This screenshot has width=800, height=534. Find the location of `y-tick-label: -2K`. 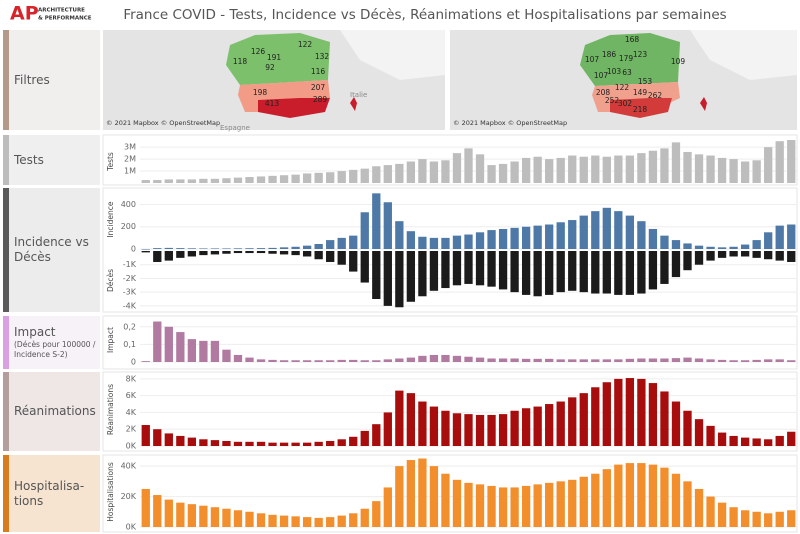

y-tick-label: -2K is located at coordinates (130, 278).